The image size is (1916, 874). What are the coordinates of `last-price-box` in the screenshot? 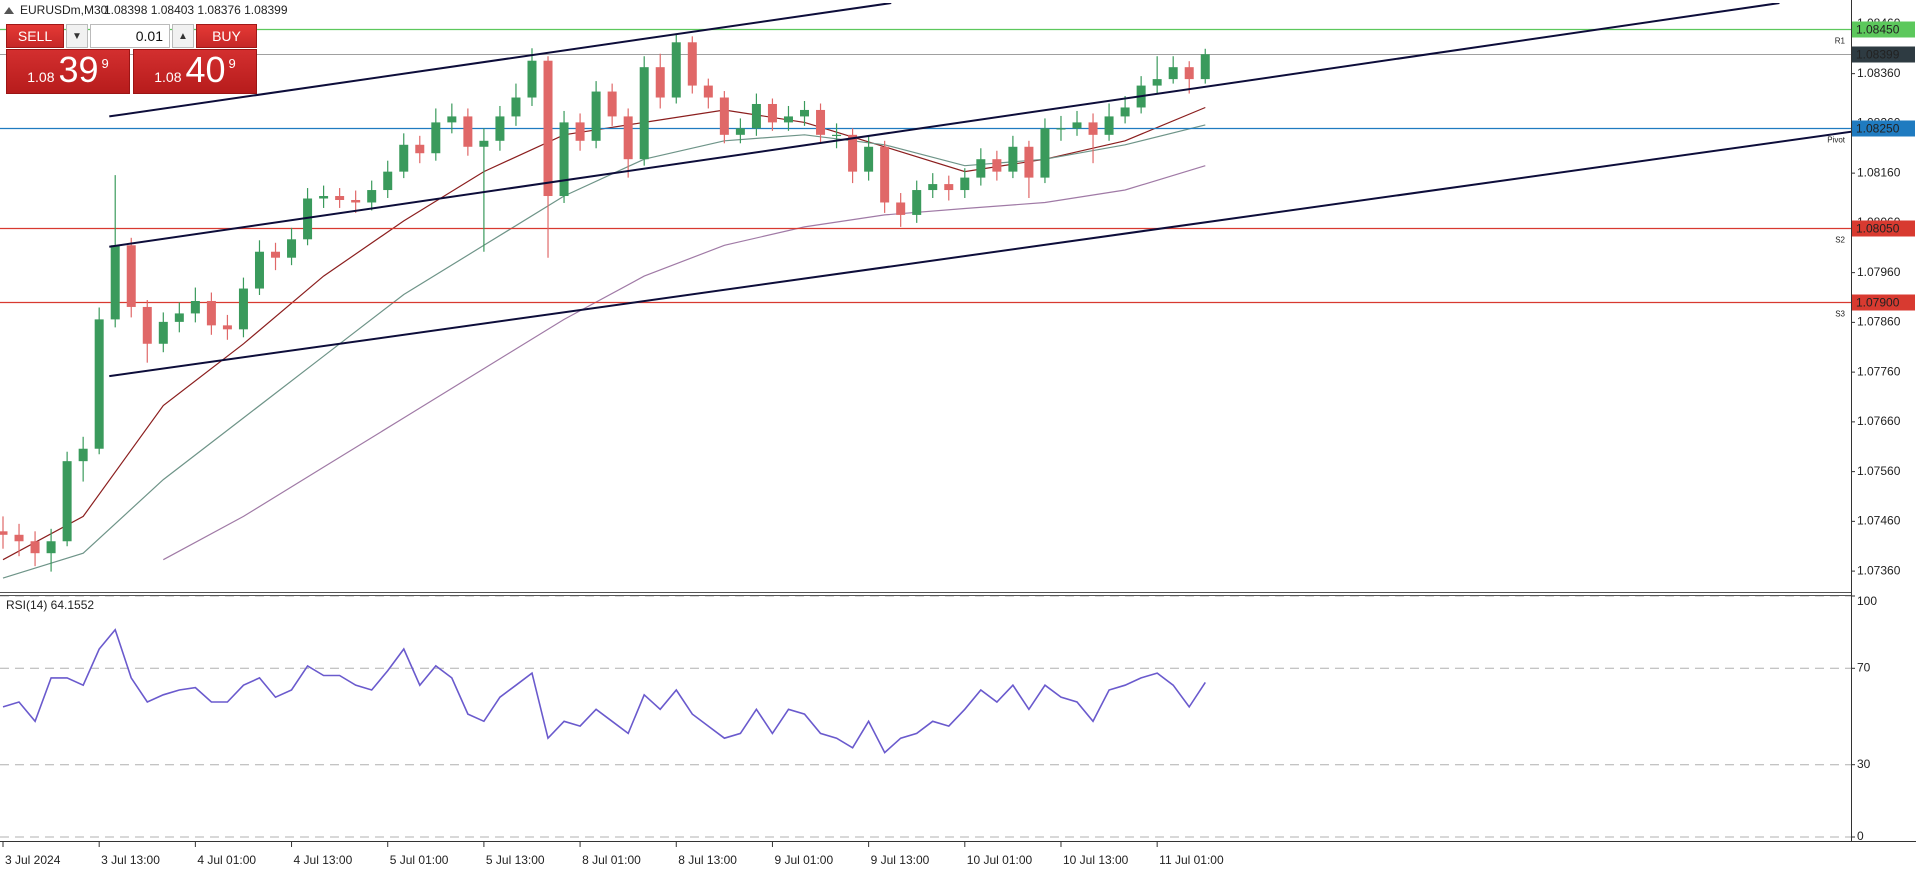 It's located at (1883, 54).